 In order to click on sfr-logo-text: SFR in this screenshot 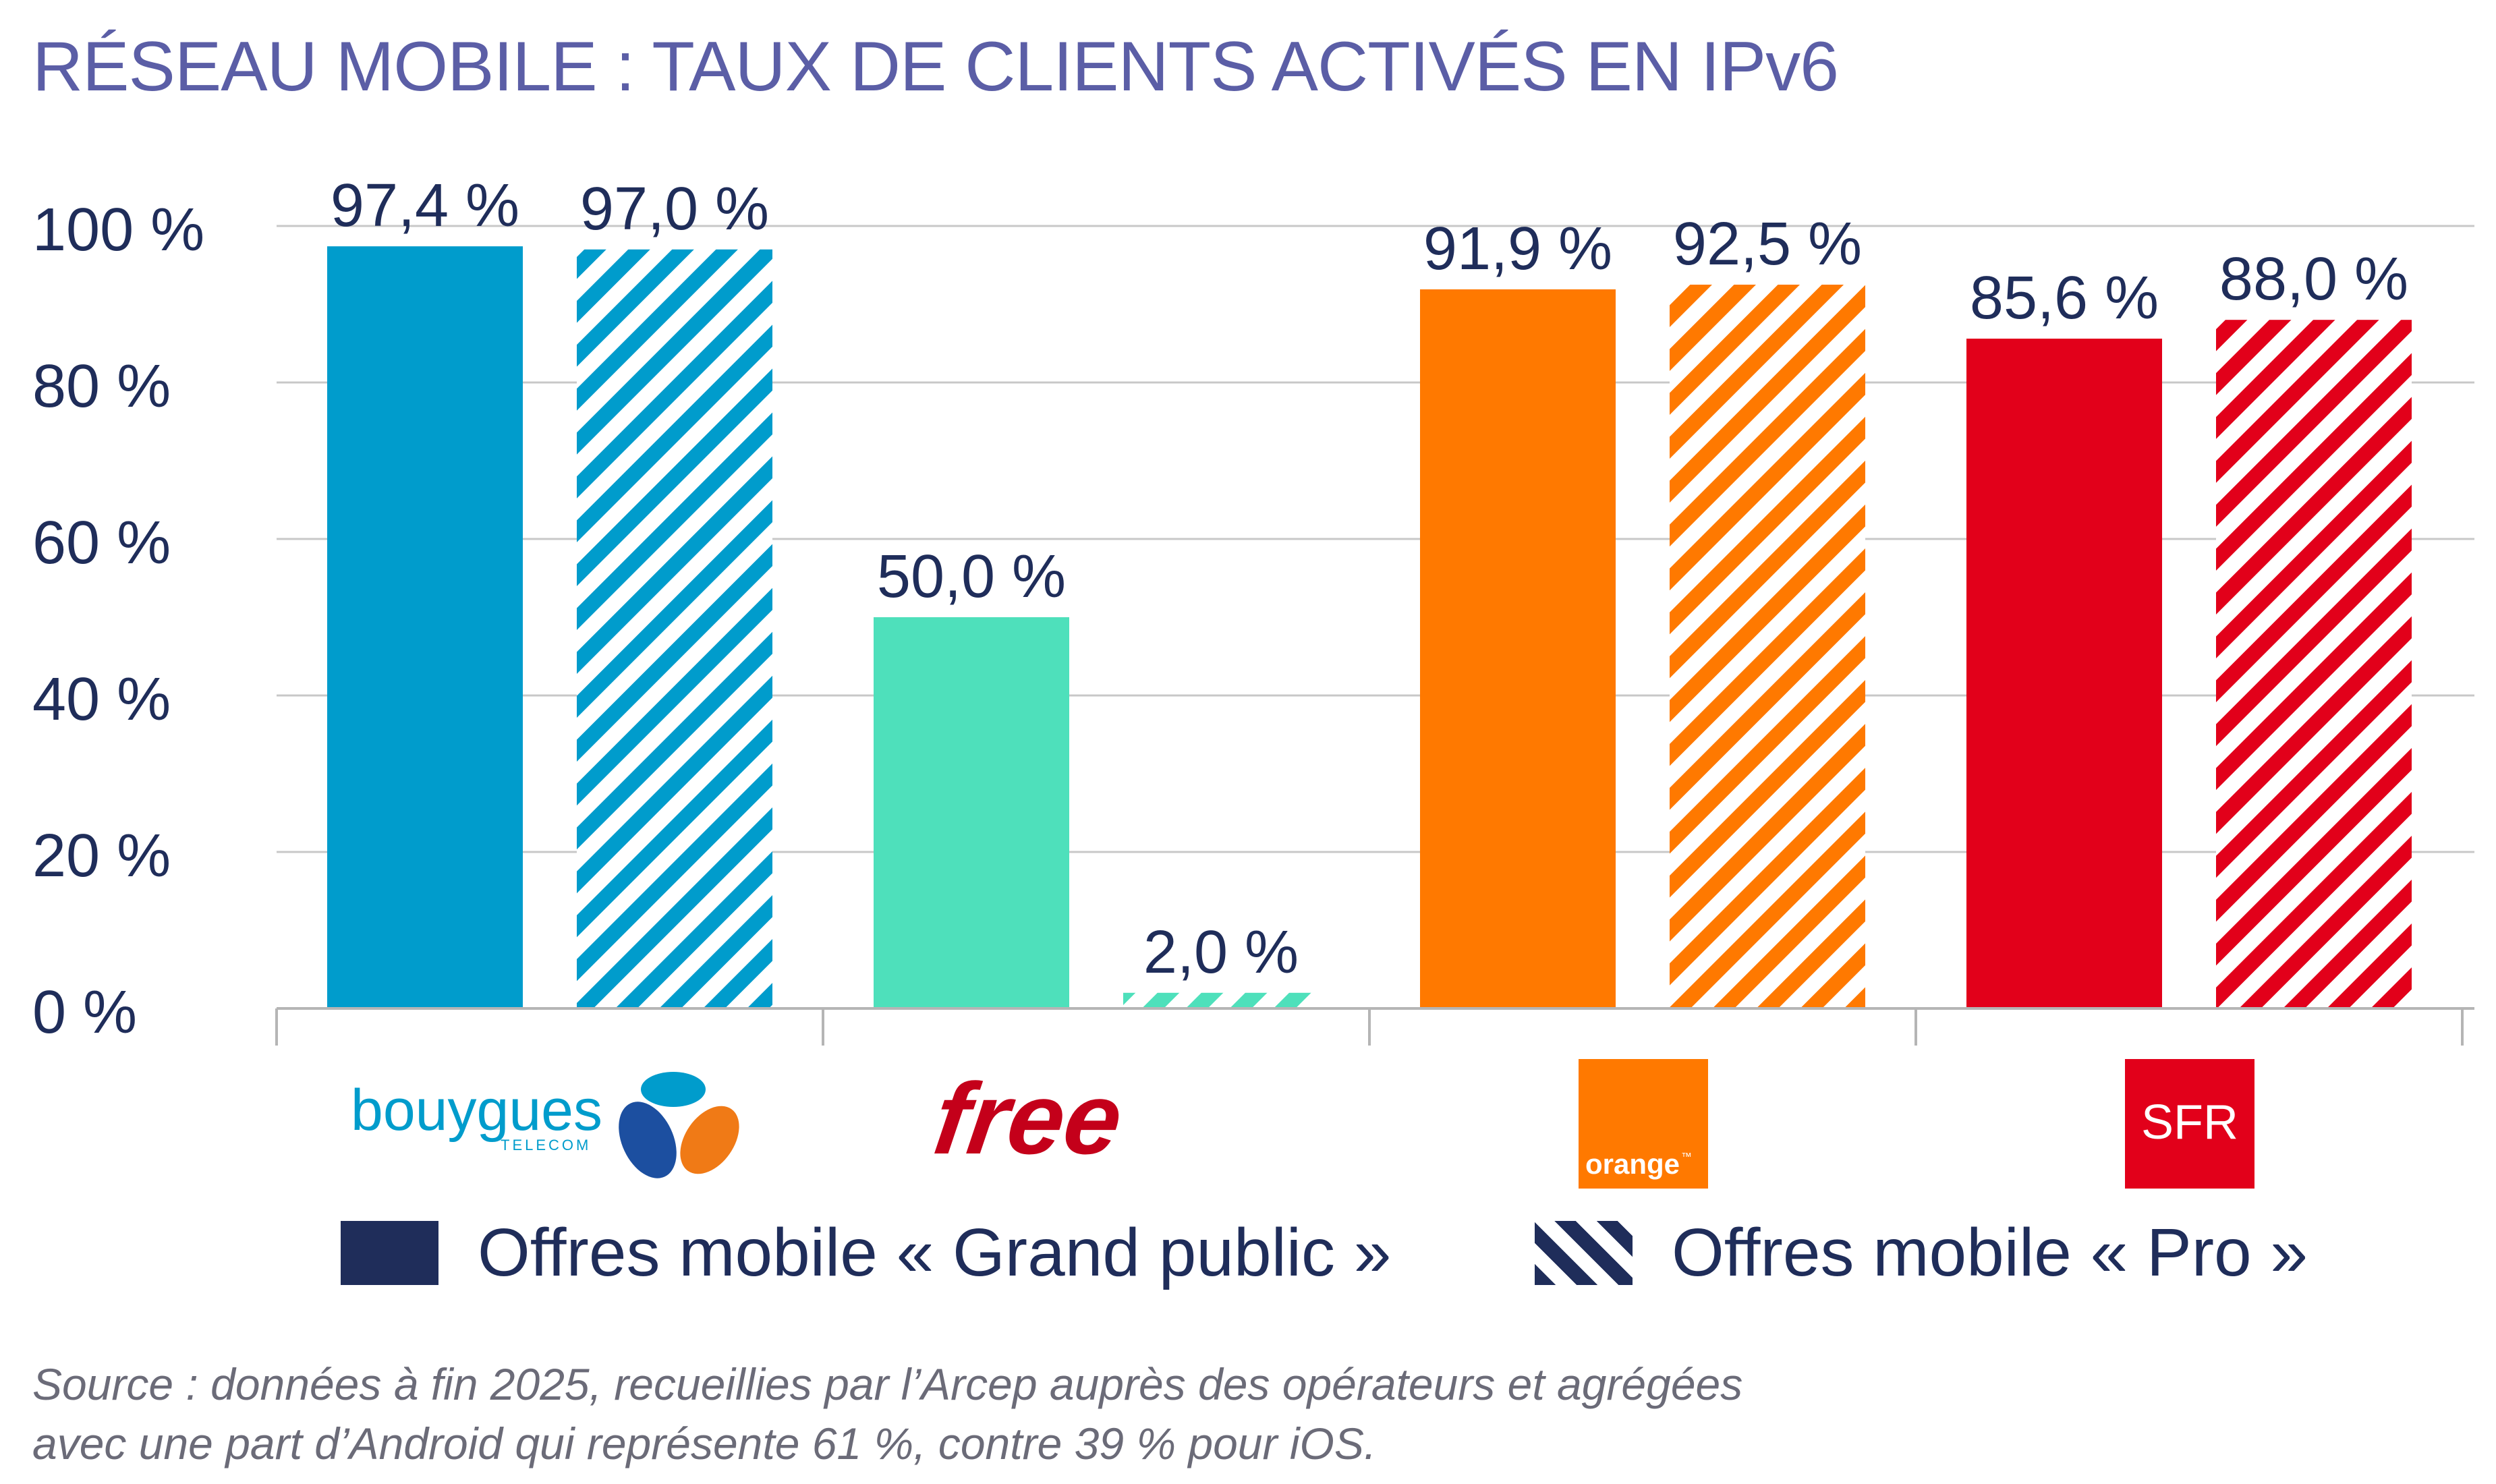, I will do `click(2189, 1122)`.